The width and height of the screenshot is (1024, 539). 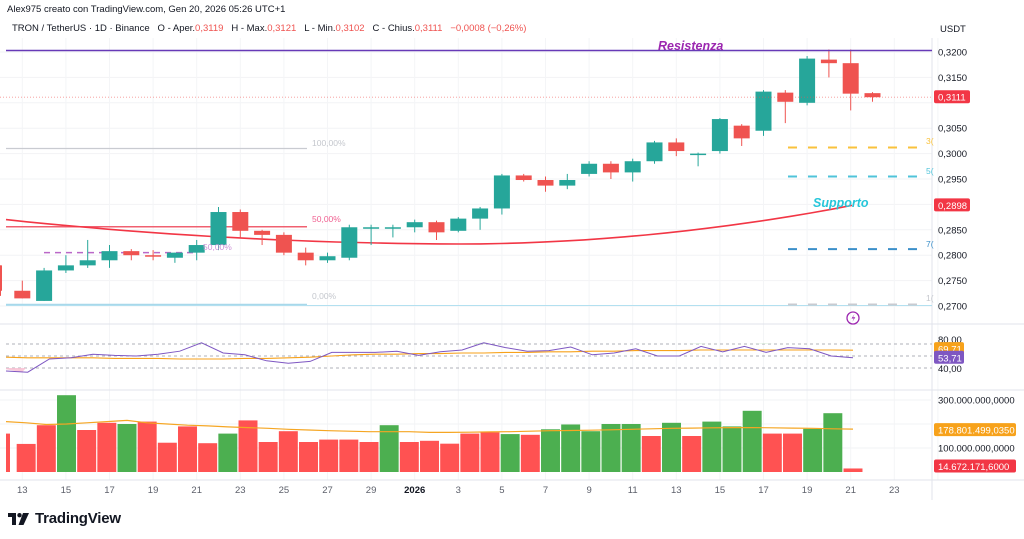 I want to click on volume-ma-line, so click(x=429, y=426).